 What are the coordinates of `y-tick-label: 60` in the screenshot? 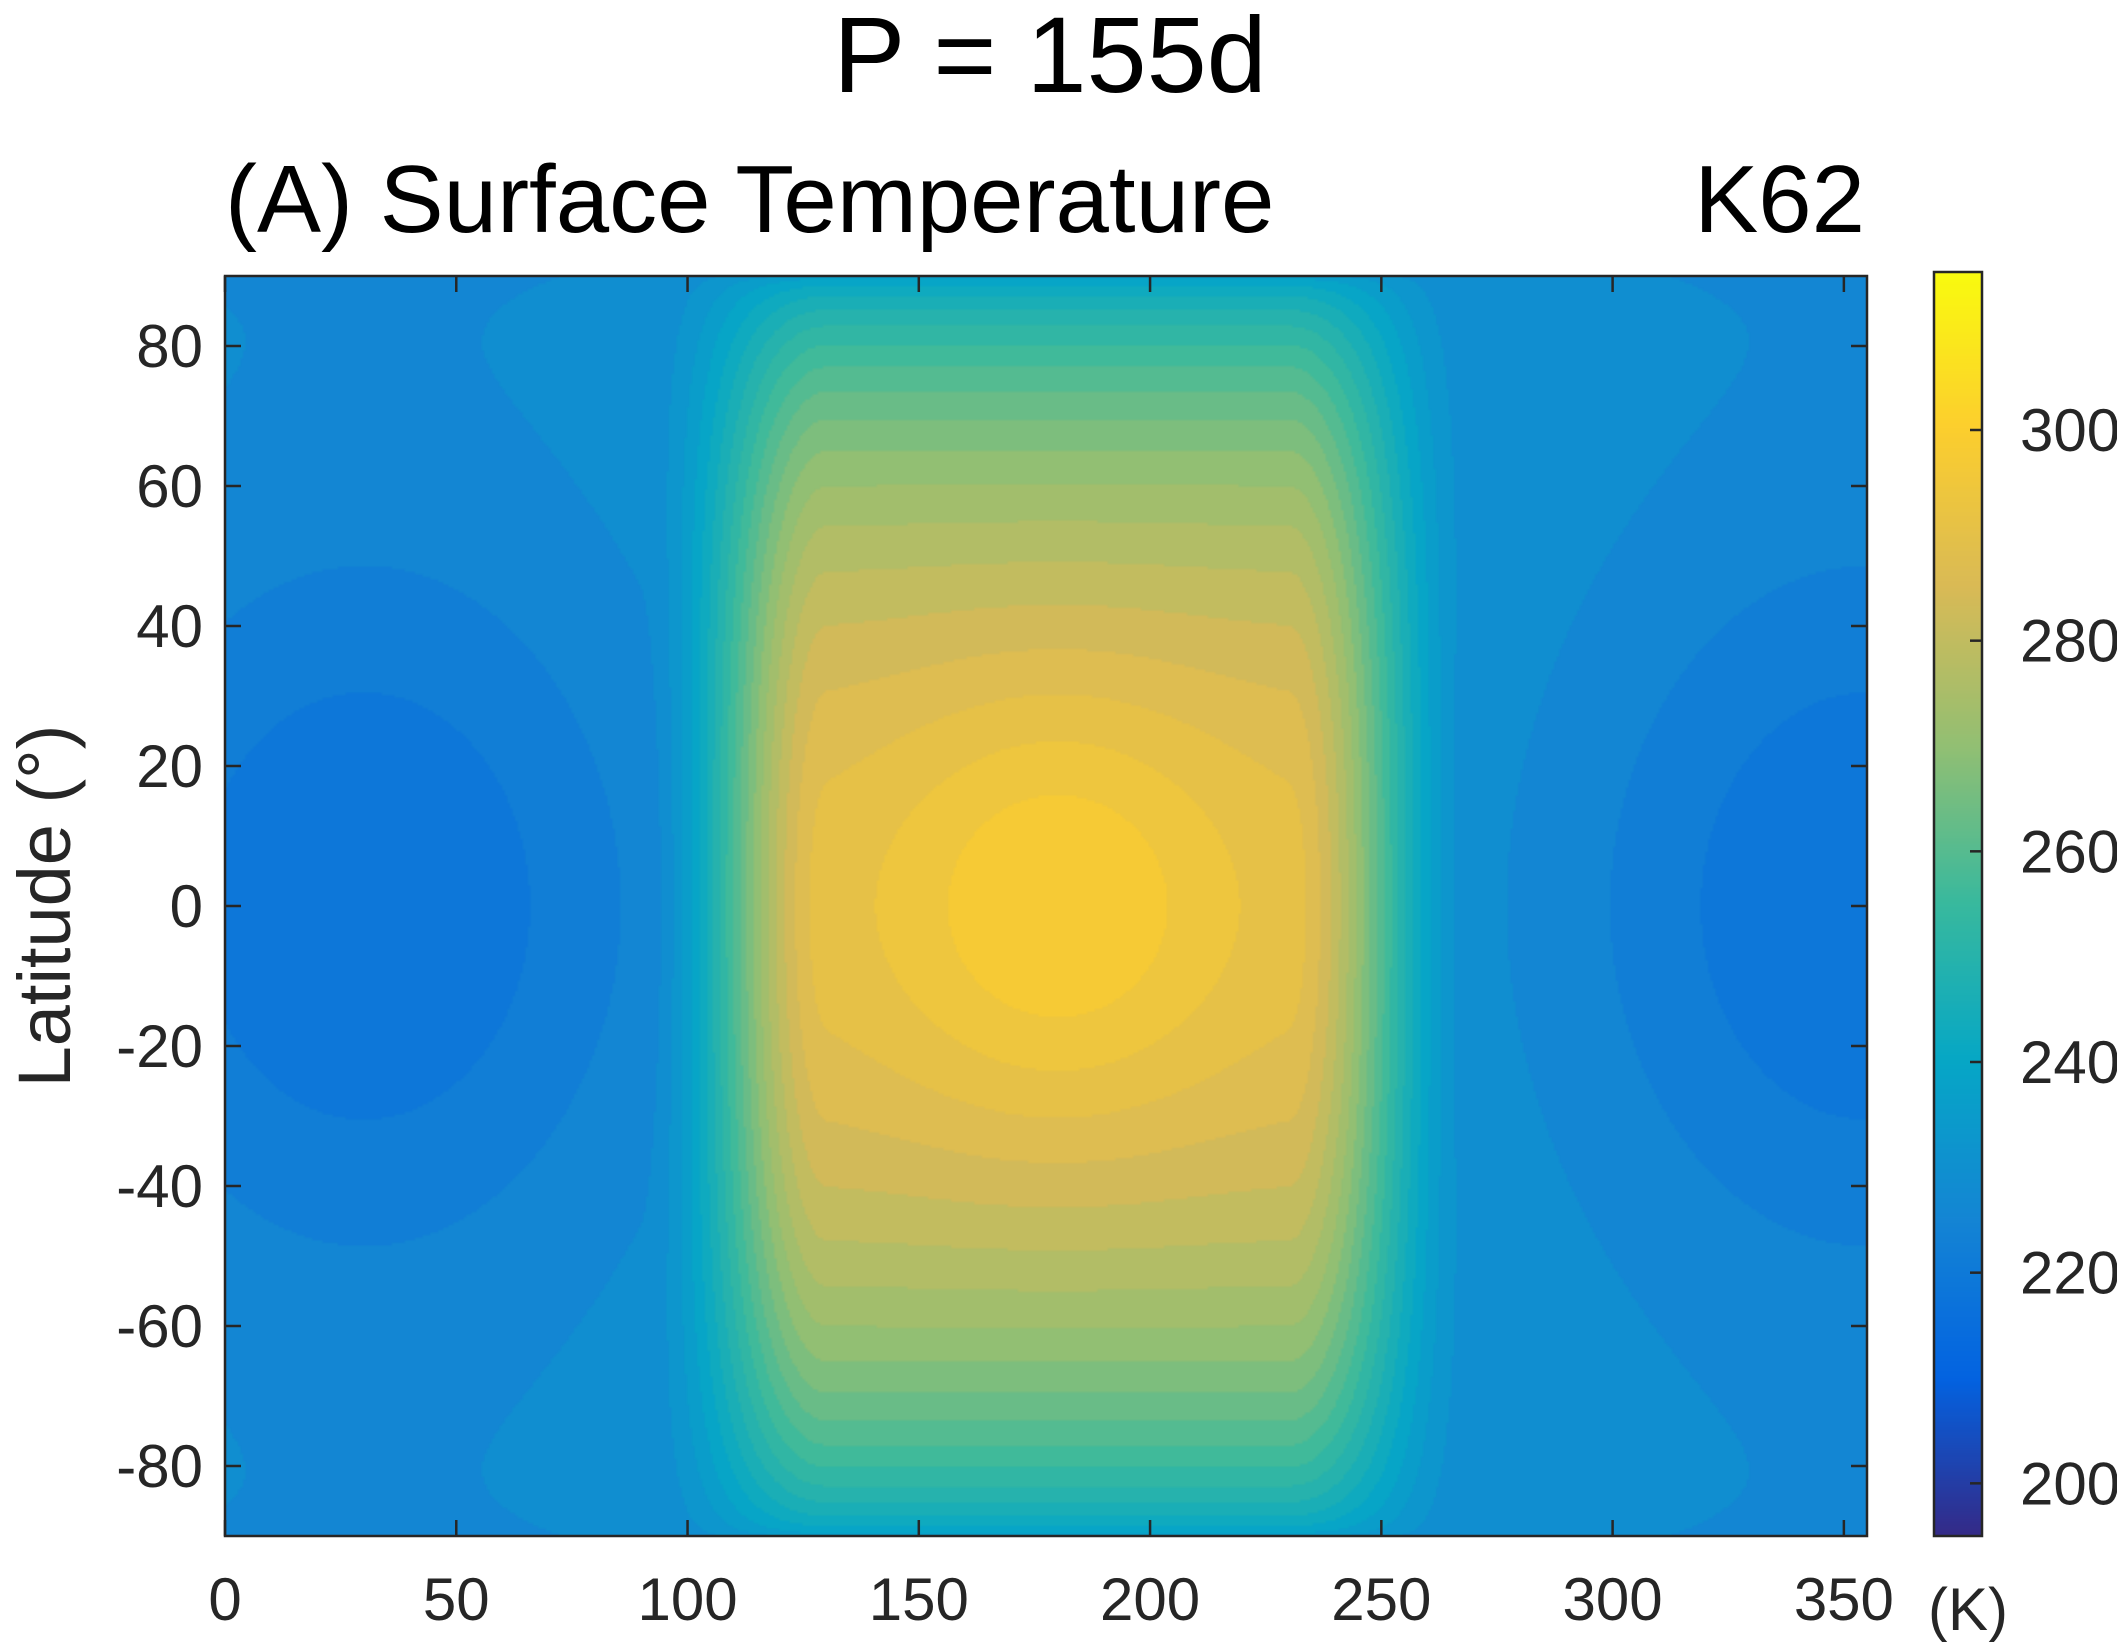 It's located at (169, 486).